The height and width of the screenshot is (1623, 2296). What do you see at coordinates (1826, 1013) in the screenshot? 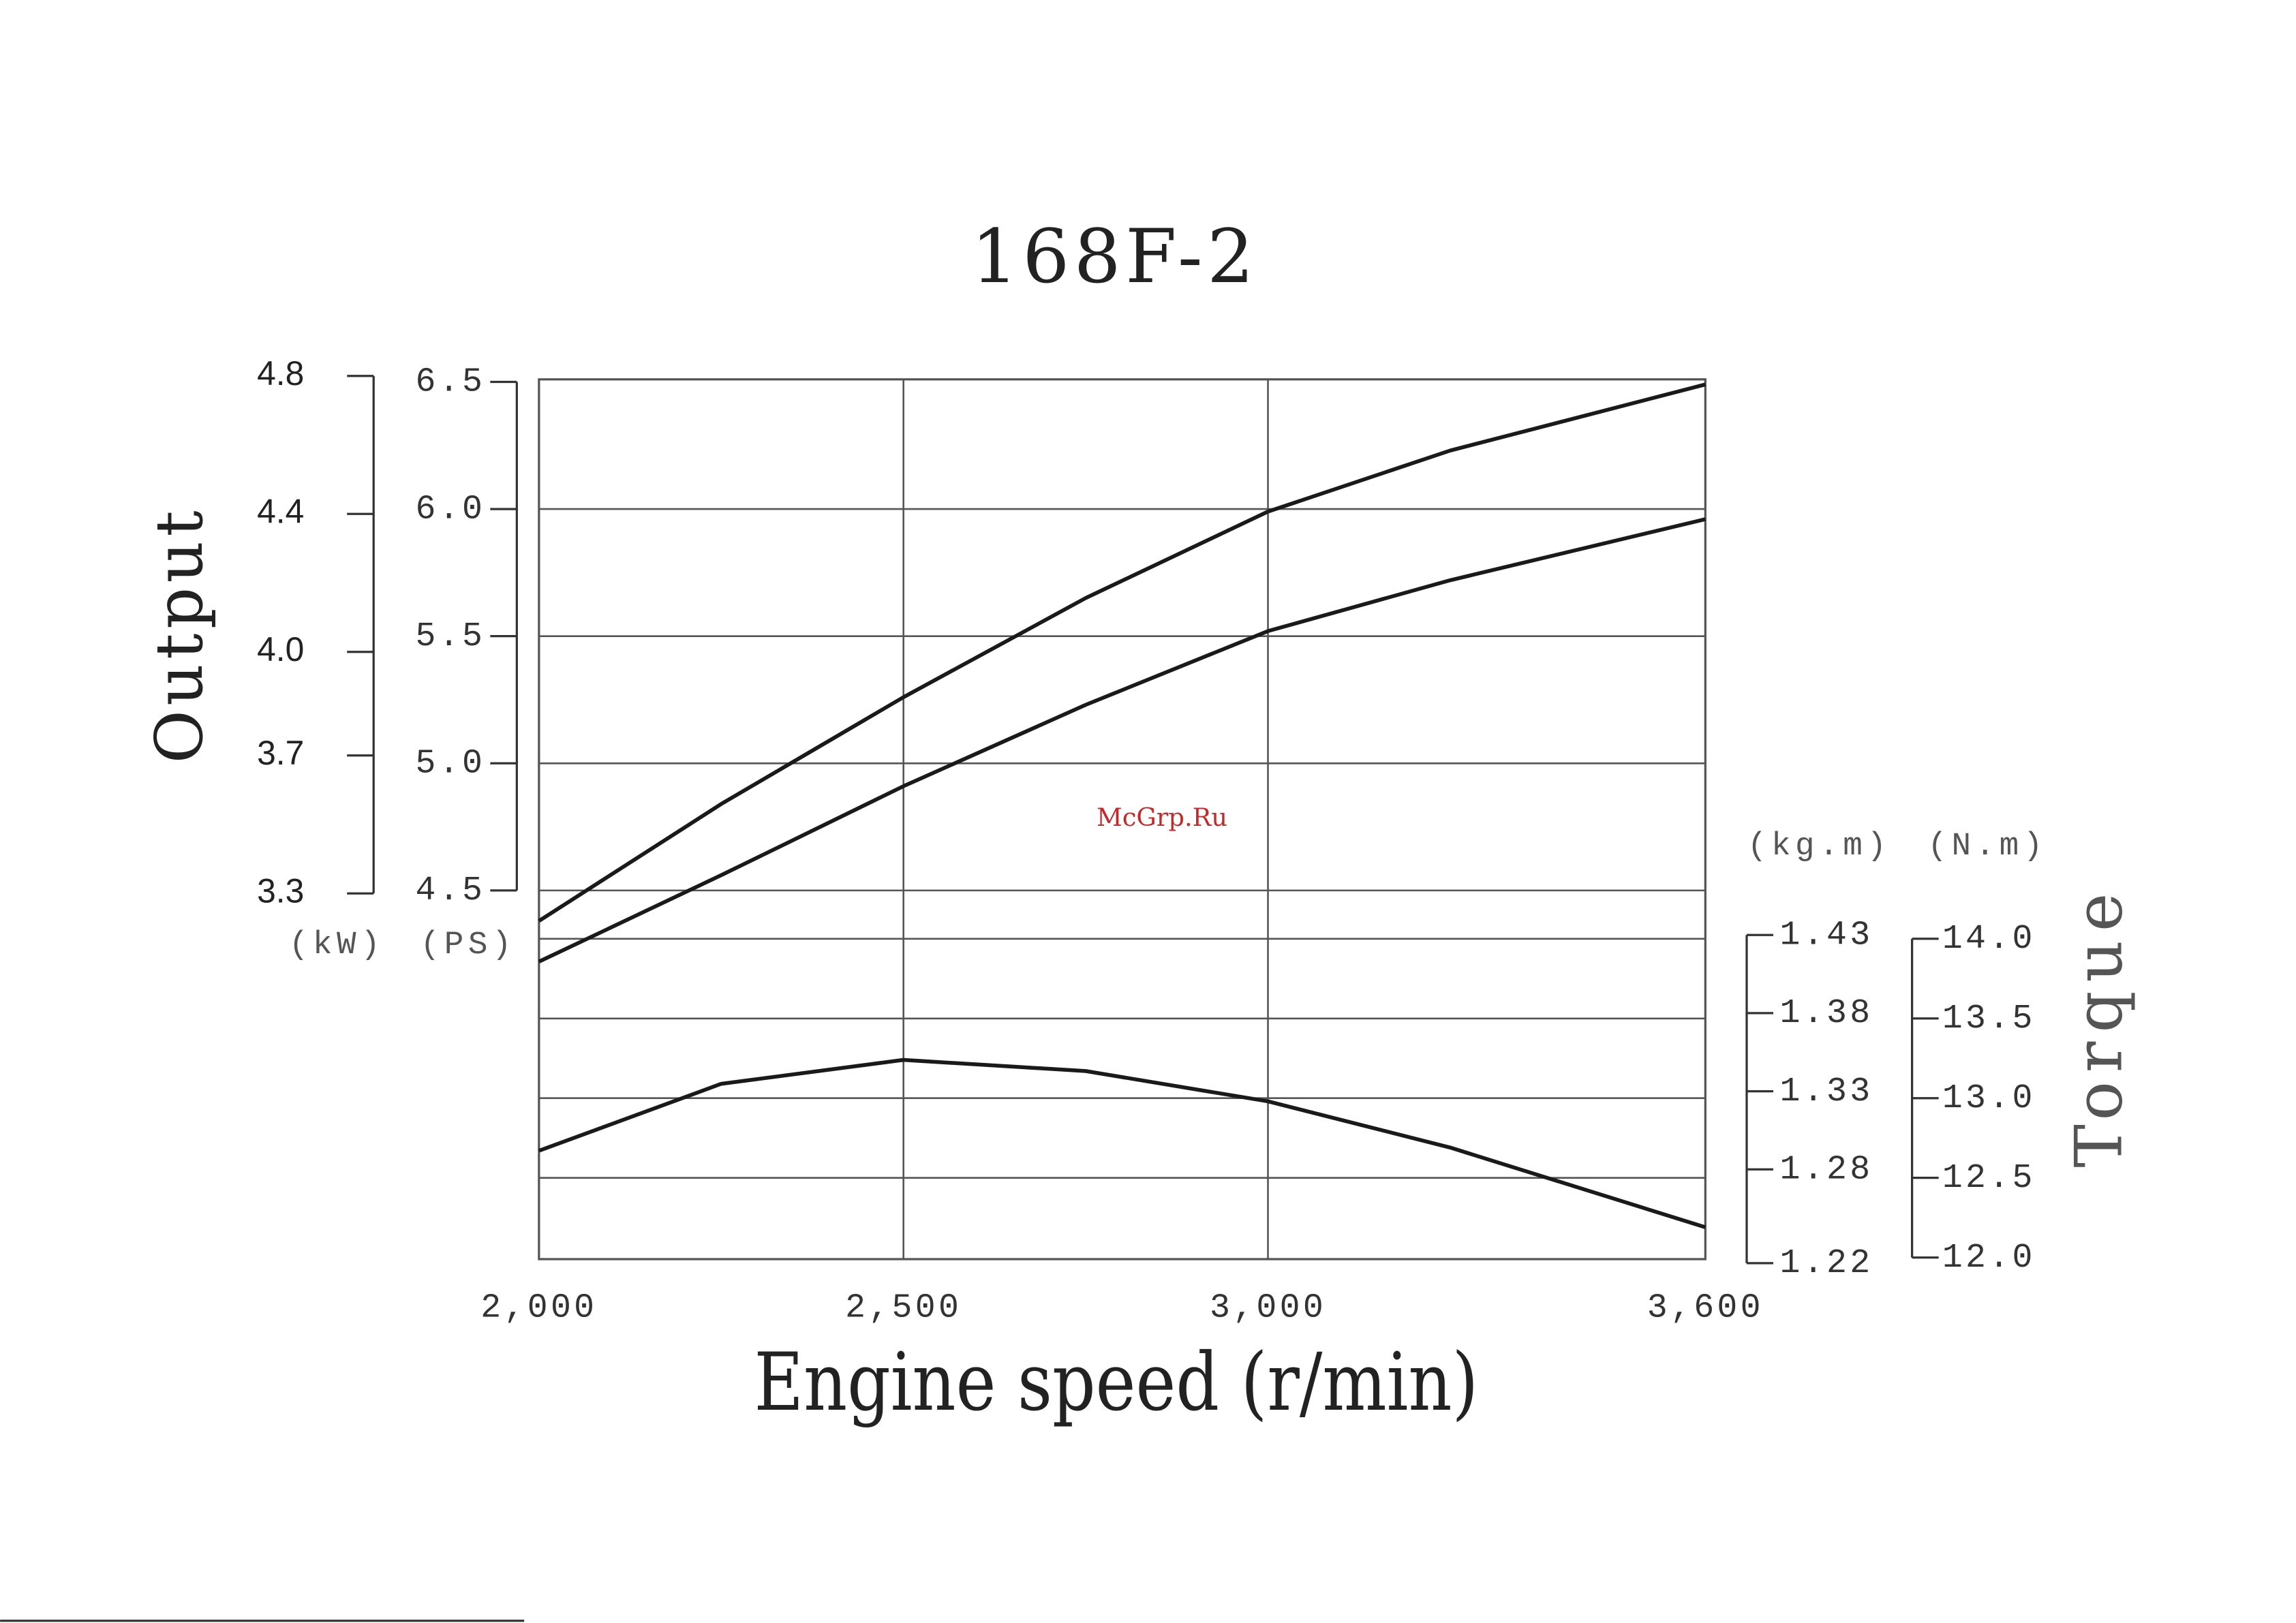
I see `y-tick-label: 1.38` at bounding box center [1826, 1013].